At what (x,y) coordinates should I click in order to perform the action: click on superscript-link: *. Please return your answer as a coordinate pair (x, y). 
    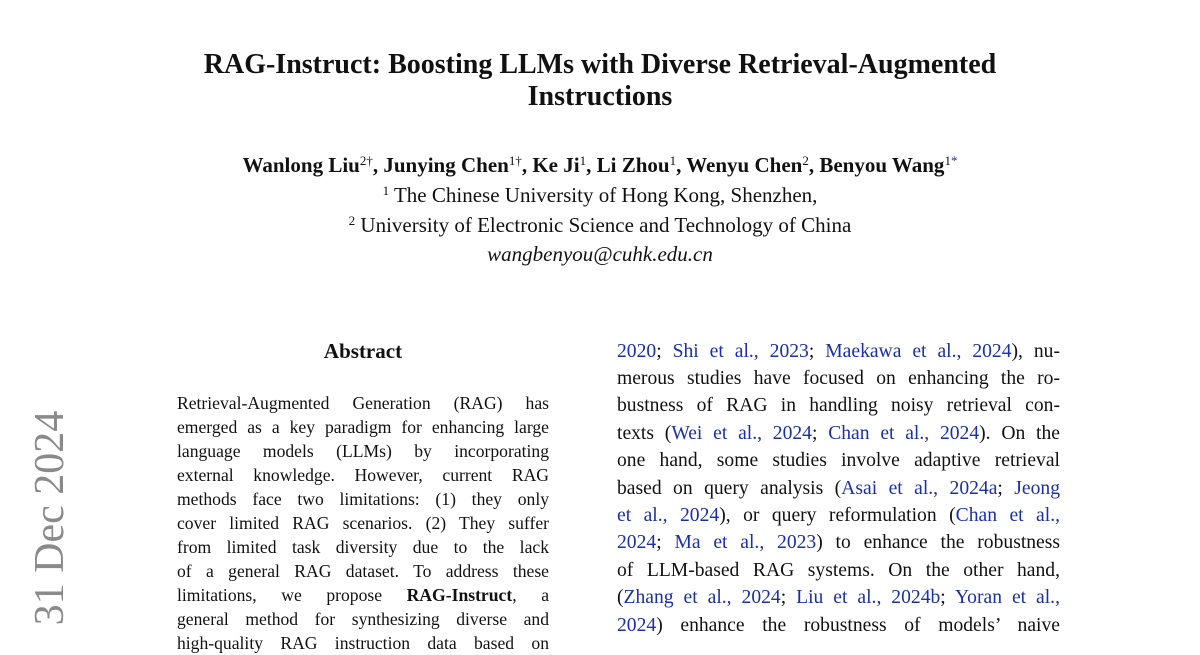
    Looking at the image, I should click on (954, 160).